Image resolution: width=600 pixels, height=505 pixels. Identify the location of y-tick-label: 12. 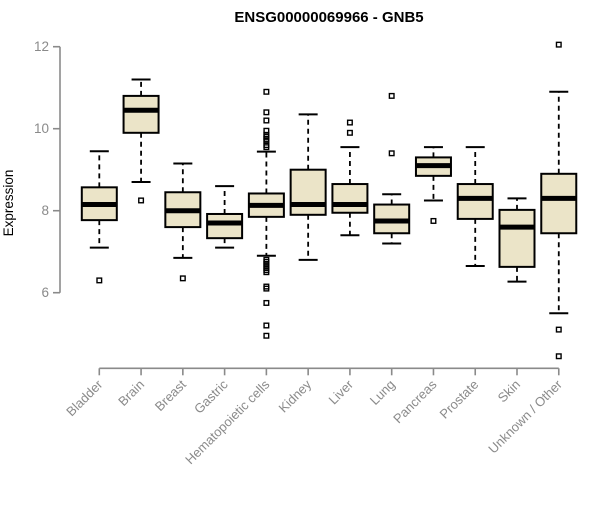
(41, 46).